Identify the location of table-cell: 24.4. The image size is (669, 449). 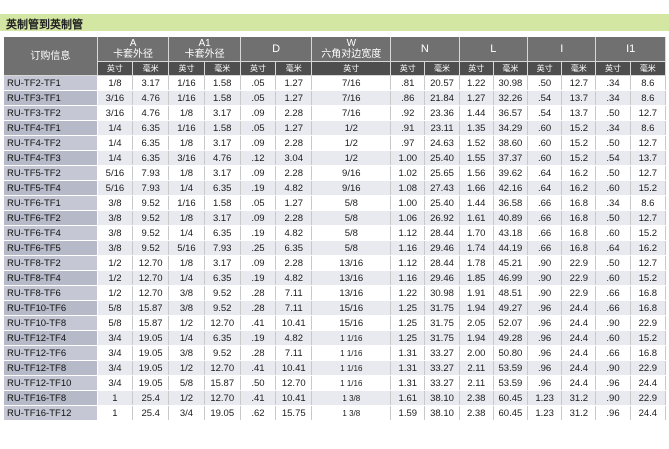
(579, 338).